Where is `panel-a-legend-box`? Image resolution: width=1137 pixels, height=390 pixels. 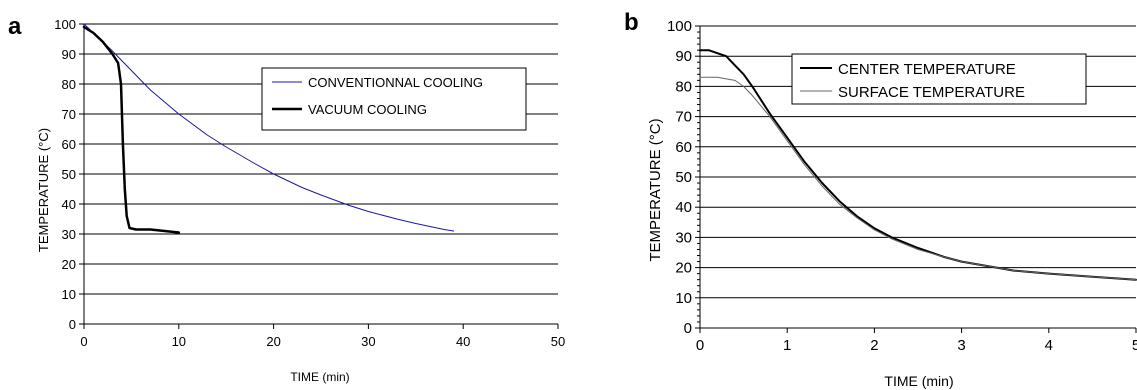 panel-a-legend-box is located at coordinates (394, 99).